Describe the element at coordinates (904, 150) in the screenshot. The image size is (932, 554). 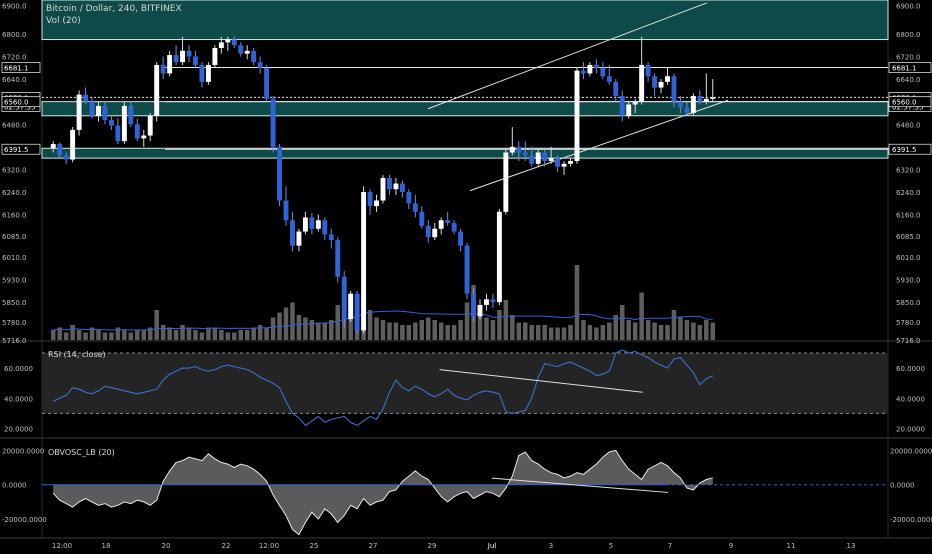
I see `price-label-right: 6391.5` at that location.